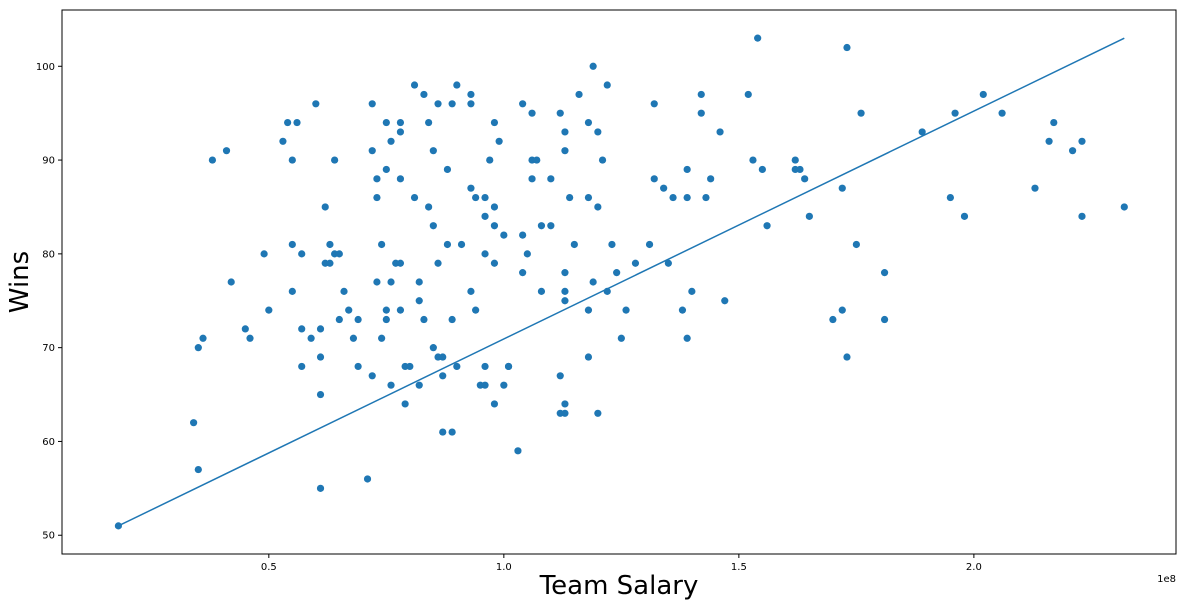 This screenshot has height=606, width=1187. I want to click on x-axis-offset-label: 1e8, so click(1166, 579).